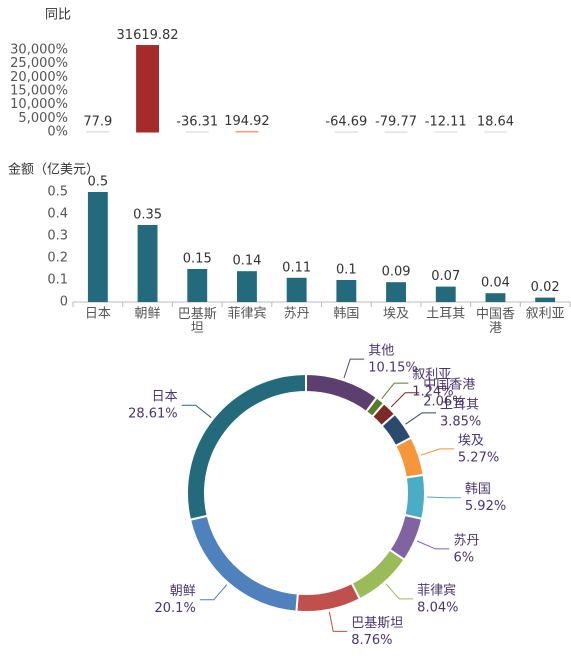  What do you see at coordinates (147, 215) in the screenshot?
I see `value-label: 0.35` at bounding box center [147, 215].